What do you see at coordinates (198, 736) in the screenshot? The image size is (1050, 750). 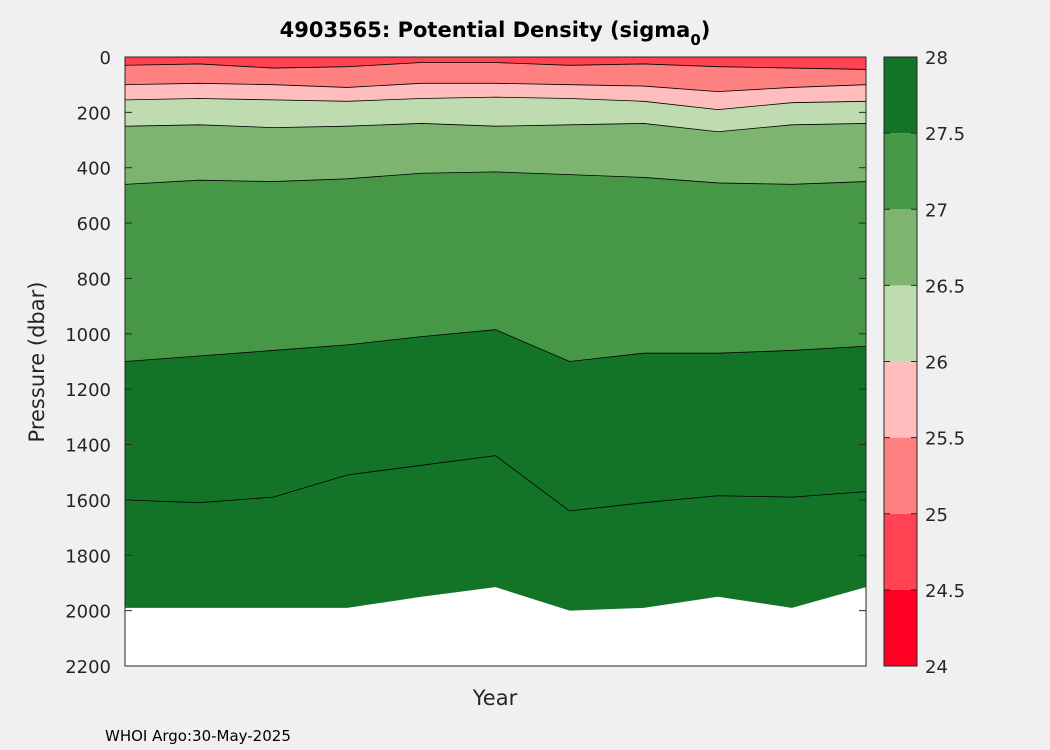 I see `footer-text: WHOI Argo:30-May-2025` at bounding box center [198, 736].